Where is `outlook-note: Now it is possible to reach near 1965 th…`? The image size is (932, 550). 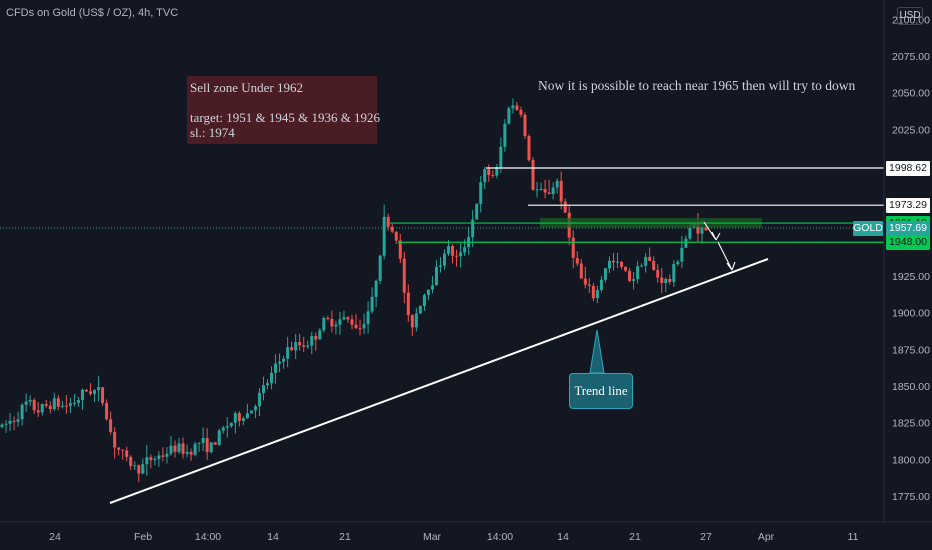
outlook-note: Now it is possible to reach near 1965 th… is located at coordinates (697, 85).